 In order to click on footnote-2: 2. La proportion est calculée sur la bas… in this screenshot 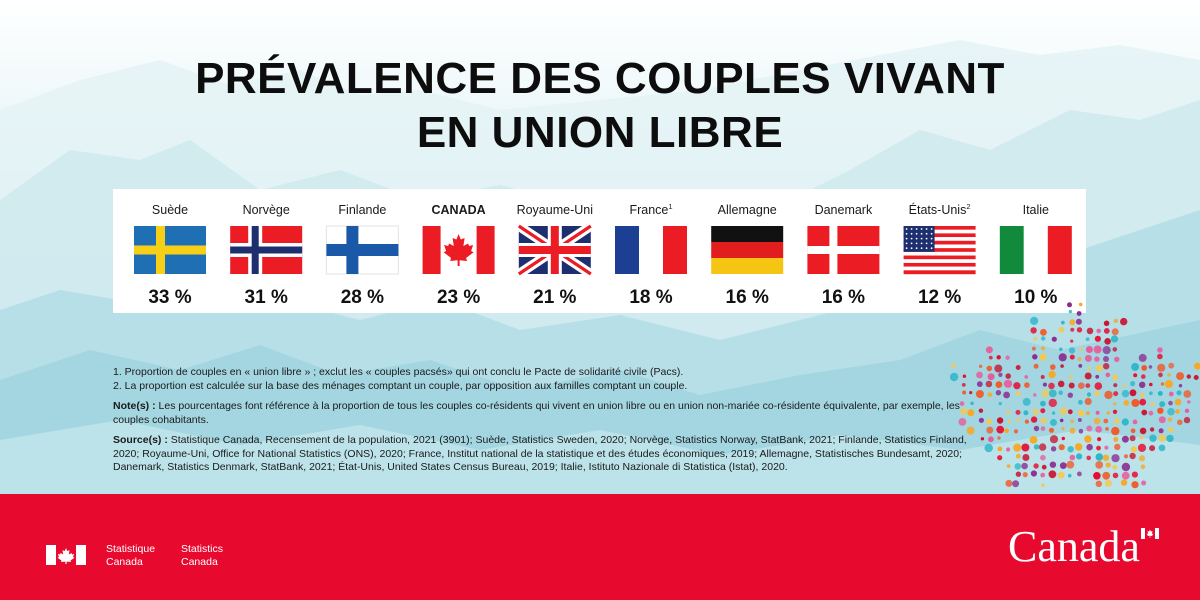, I will do `click(400, 385)`.